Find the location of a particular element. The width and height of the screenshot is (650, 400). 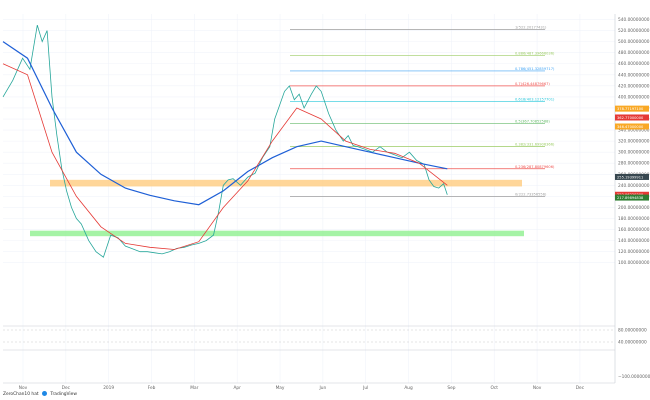

fib-level-label: 0.618(403.12157701) is located at coordinates (535, 99).